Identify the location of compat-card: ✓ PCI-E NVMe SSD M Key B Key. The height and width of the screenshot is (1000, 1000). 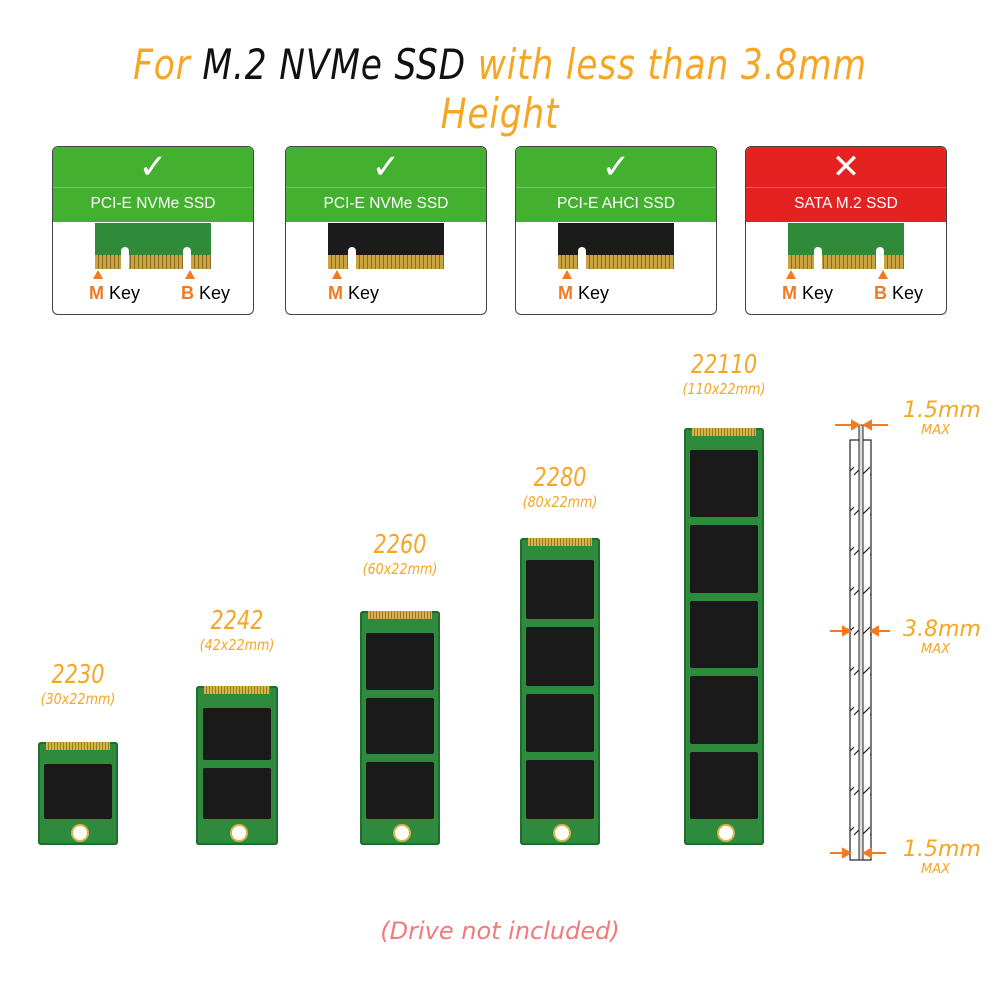
(153, 230).